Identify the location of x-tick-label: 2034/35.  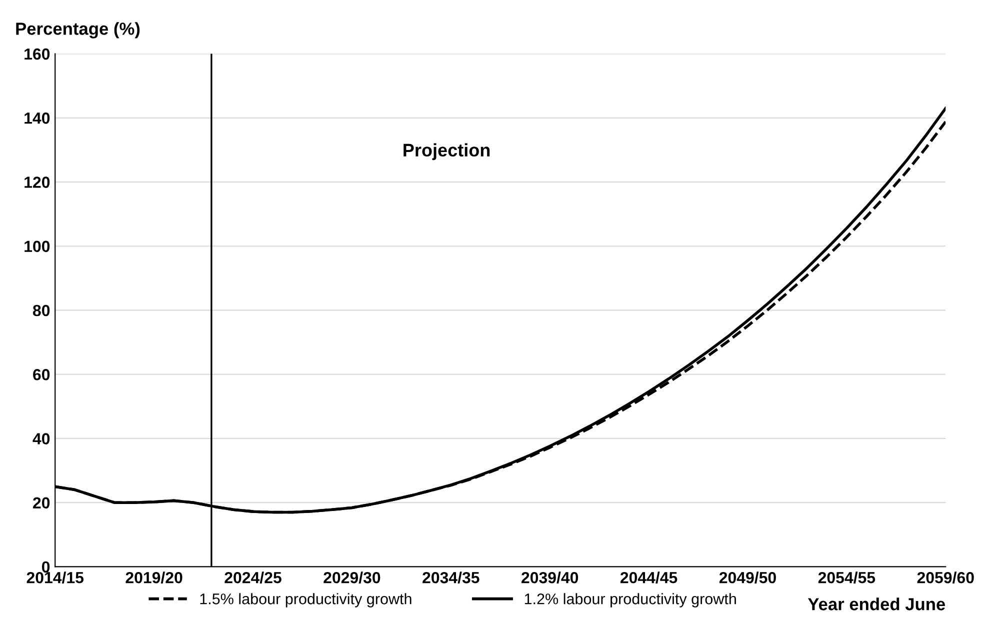
(451, 578).